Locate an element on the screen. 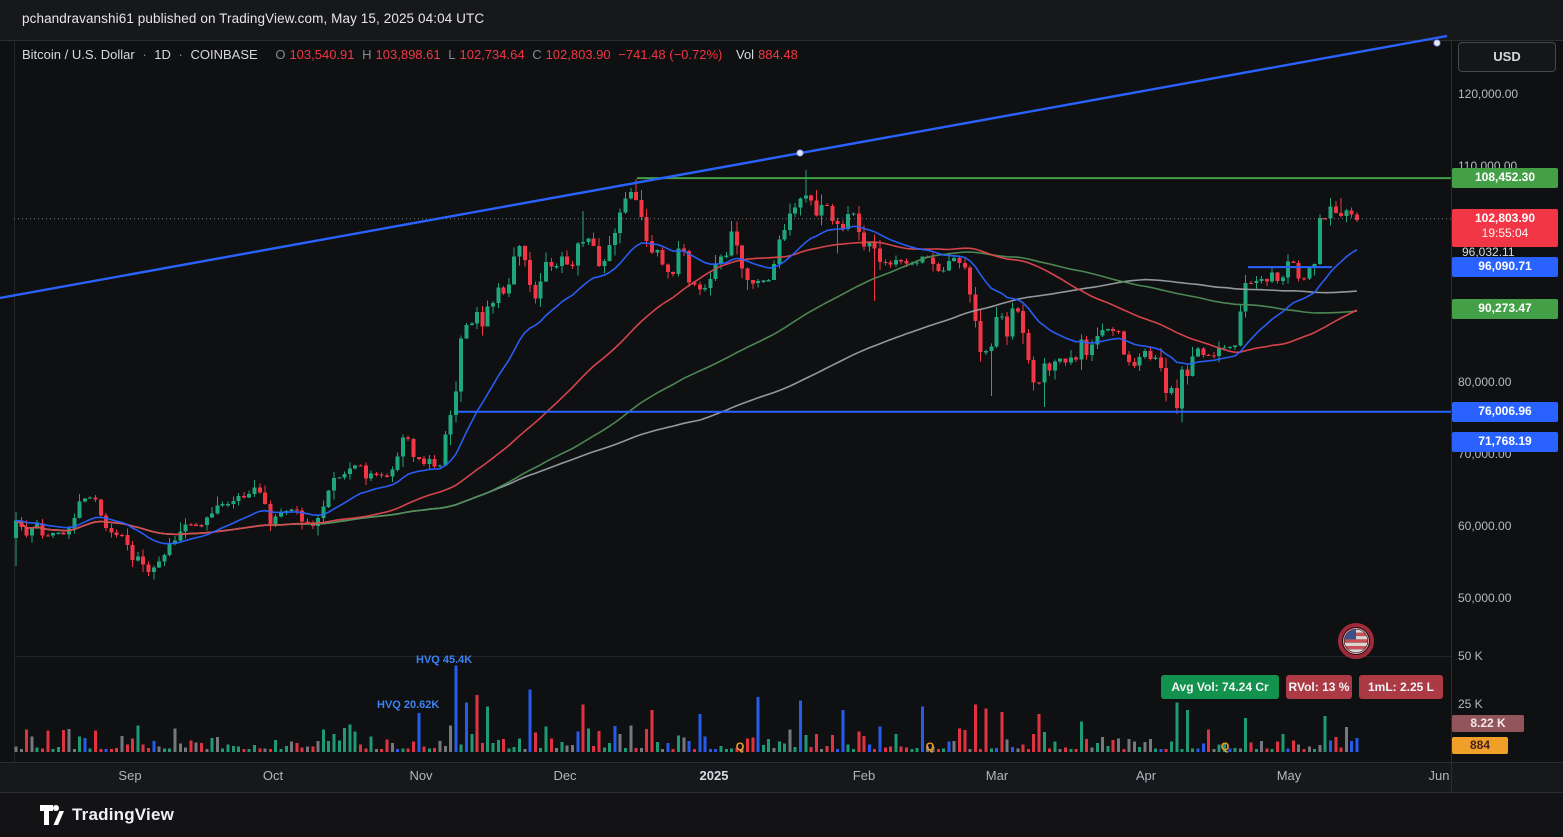 The height and width of the screenshot is (837, 1563). footer-bar is located at coordinates (781, 814).